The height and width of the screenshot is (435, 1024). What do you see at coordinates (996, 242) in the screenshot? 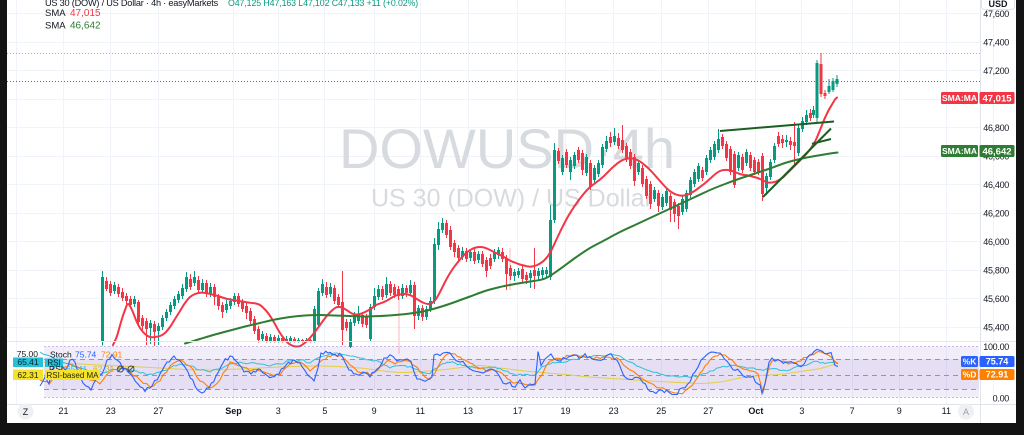
I see `svg-text: 46,000` at bounding box center [996, 242].